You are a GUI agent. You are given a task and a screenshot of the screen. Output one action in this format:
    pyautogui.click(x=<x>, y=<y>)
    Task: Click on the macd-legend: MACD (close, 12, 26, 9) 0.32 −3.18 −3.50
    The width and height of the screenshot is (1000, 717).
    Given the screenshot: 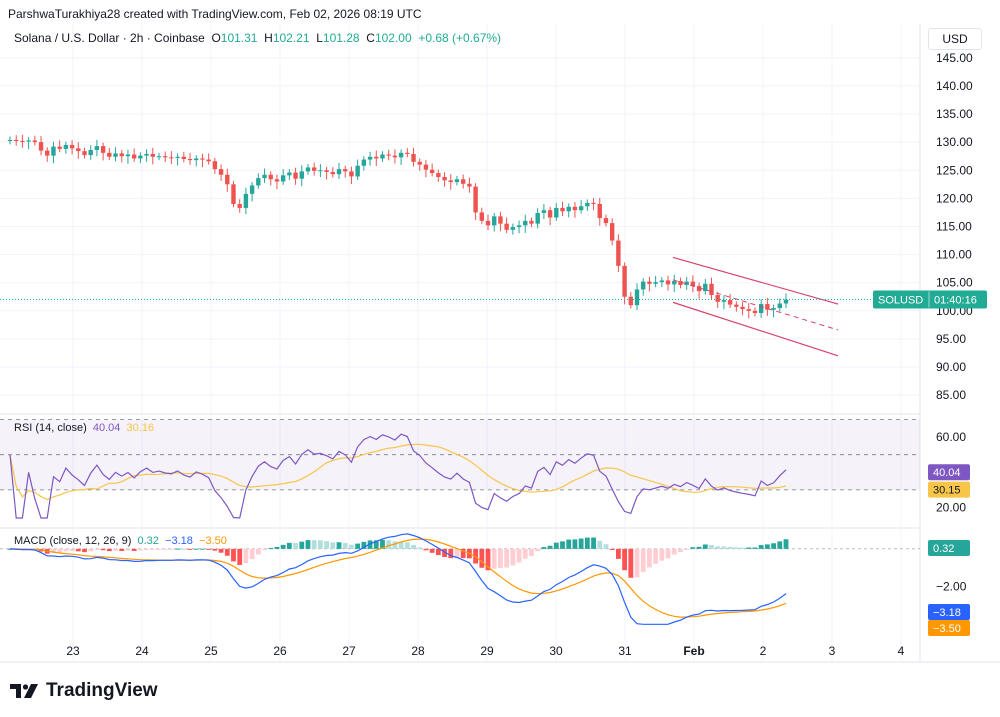 What is the action you would take?
    pyautogui.click(x=120, y=541)
    